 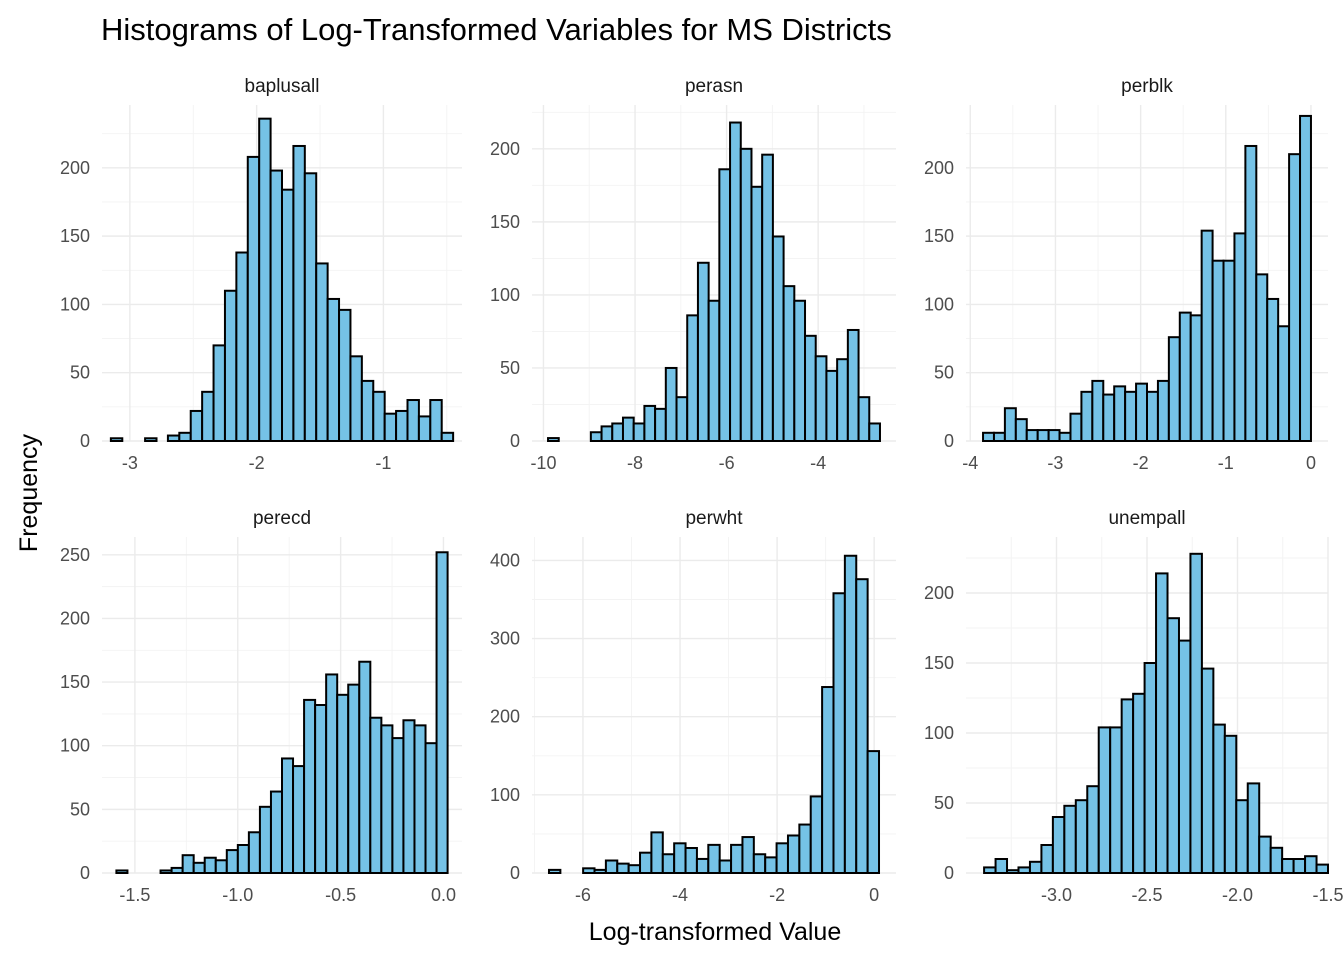 What do you see at coordinates (443, 895) in the screenshot?
I see `x-tick-label: 0.0` at bounding box center [443, 895].